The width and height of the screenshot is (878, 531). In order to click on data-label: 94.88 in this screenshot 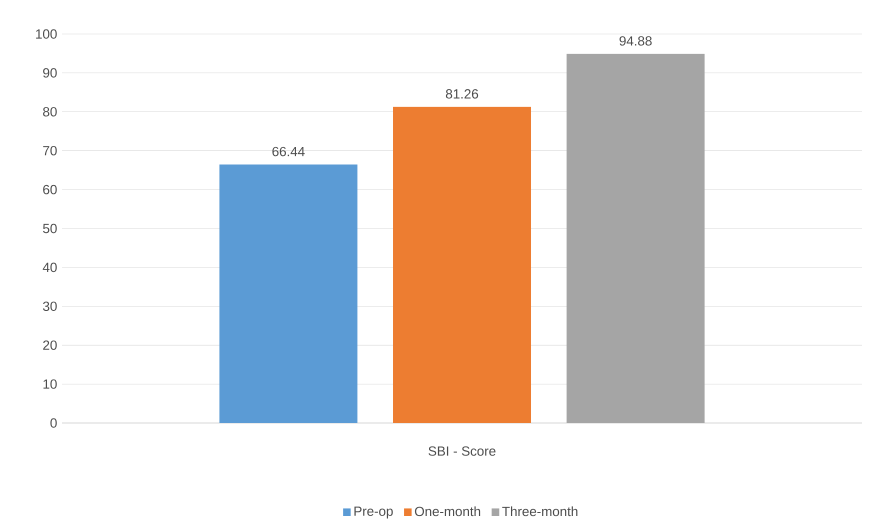, I will do `click(636, 41)`.